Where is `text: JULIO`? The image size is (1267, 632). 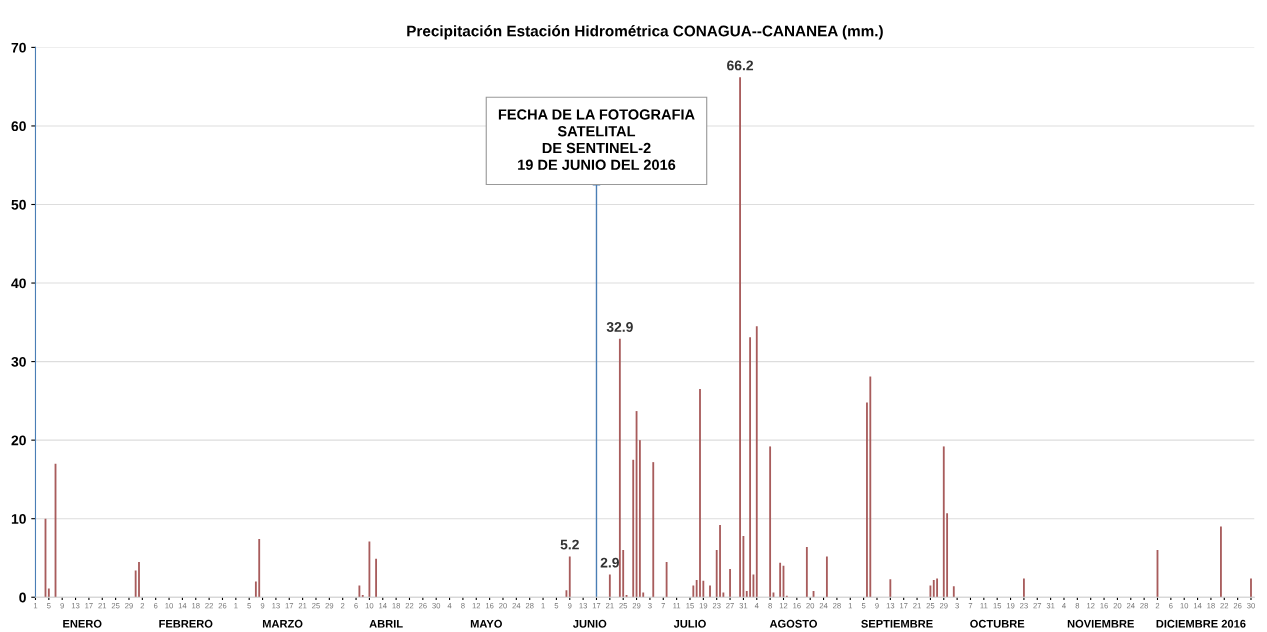
text: JULIO is located at coordinates (689, 623).